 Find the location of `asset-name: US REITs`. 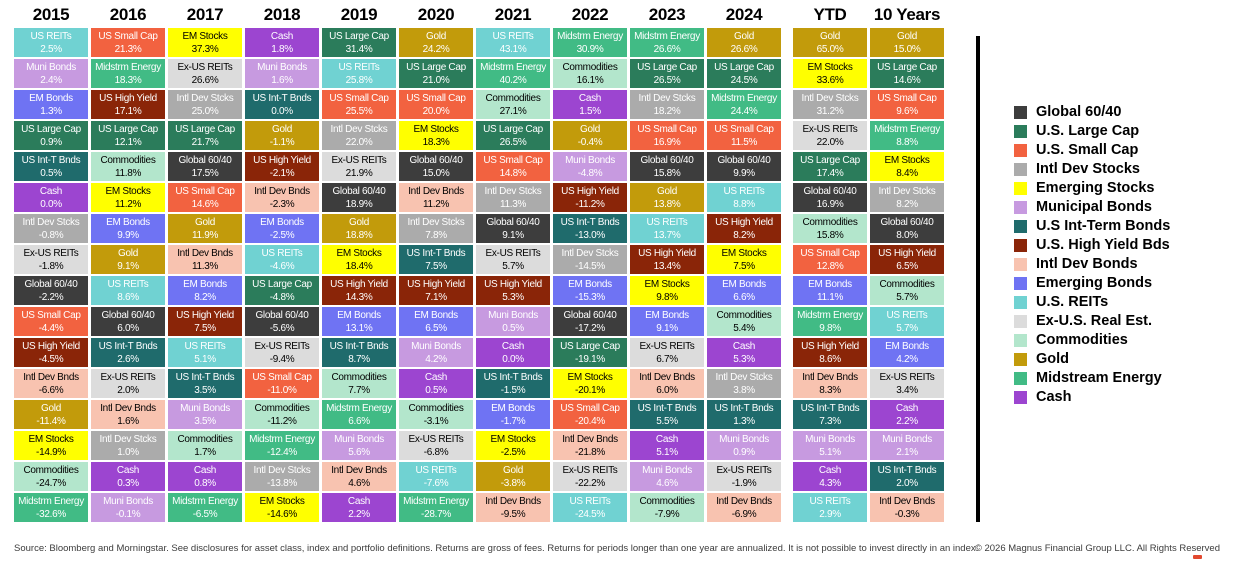

asset-name: US REITs is located at coordinates (282, 253).